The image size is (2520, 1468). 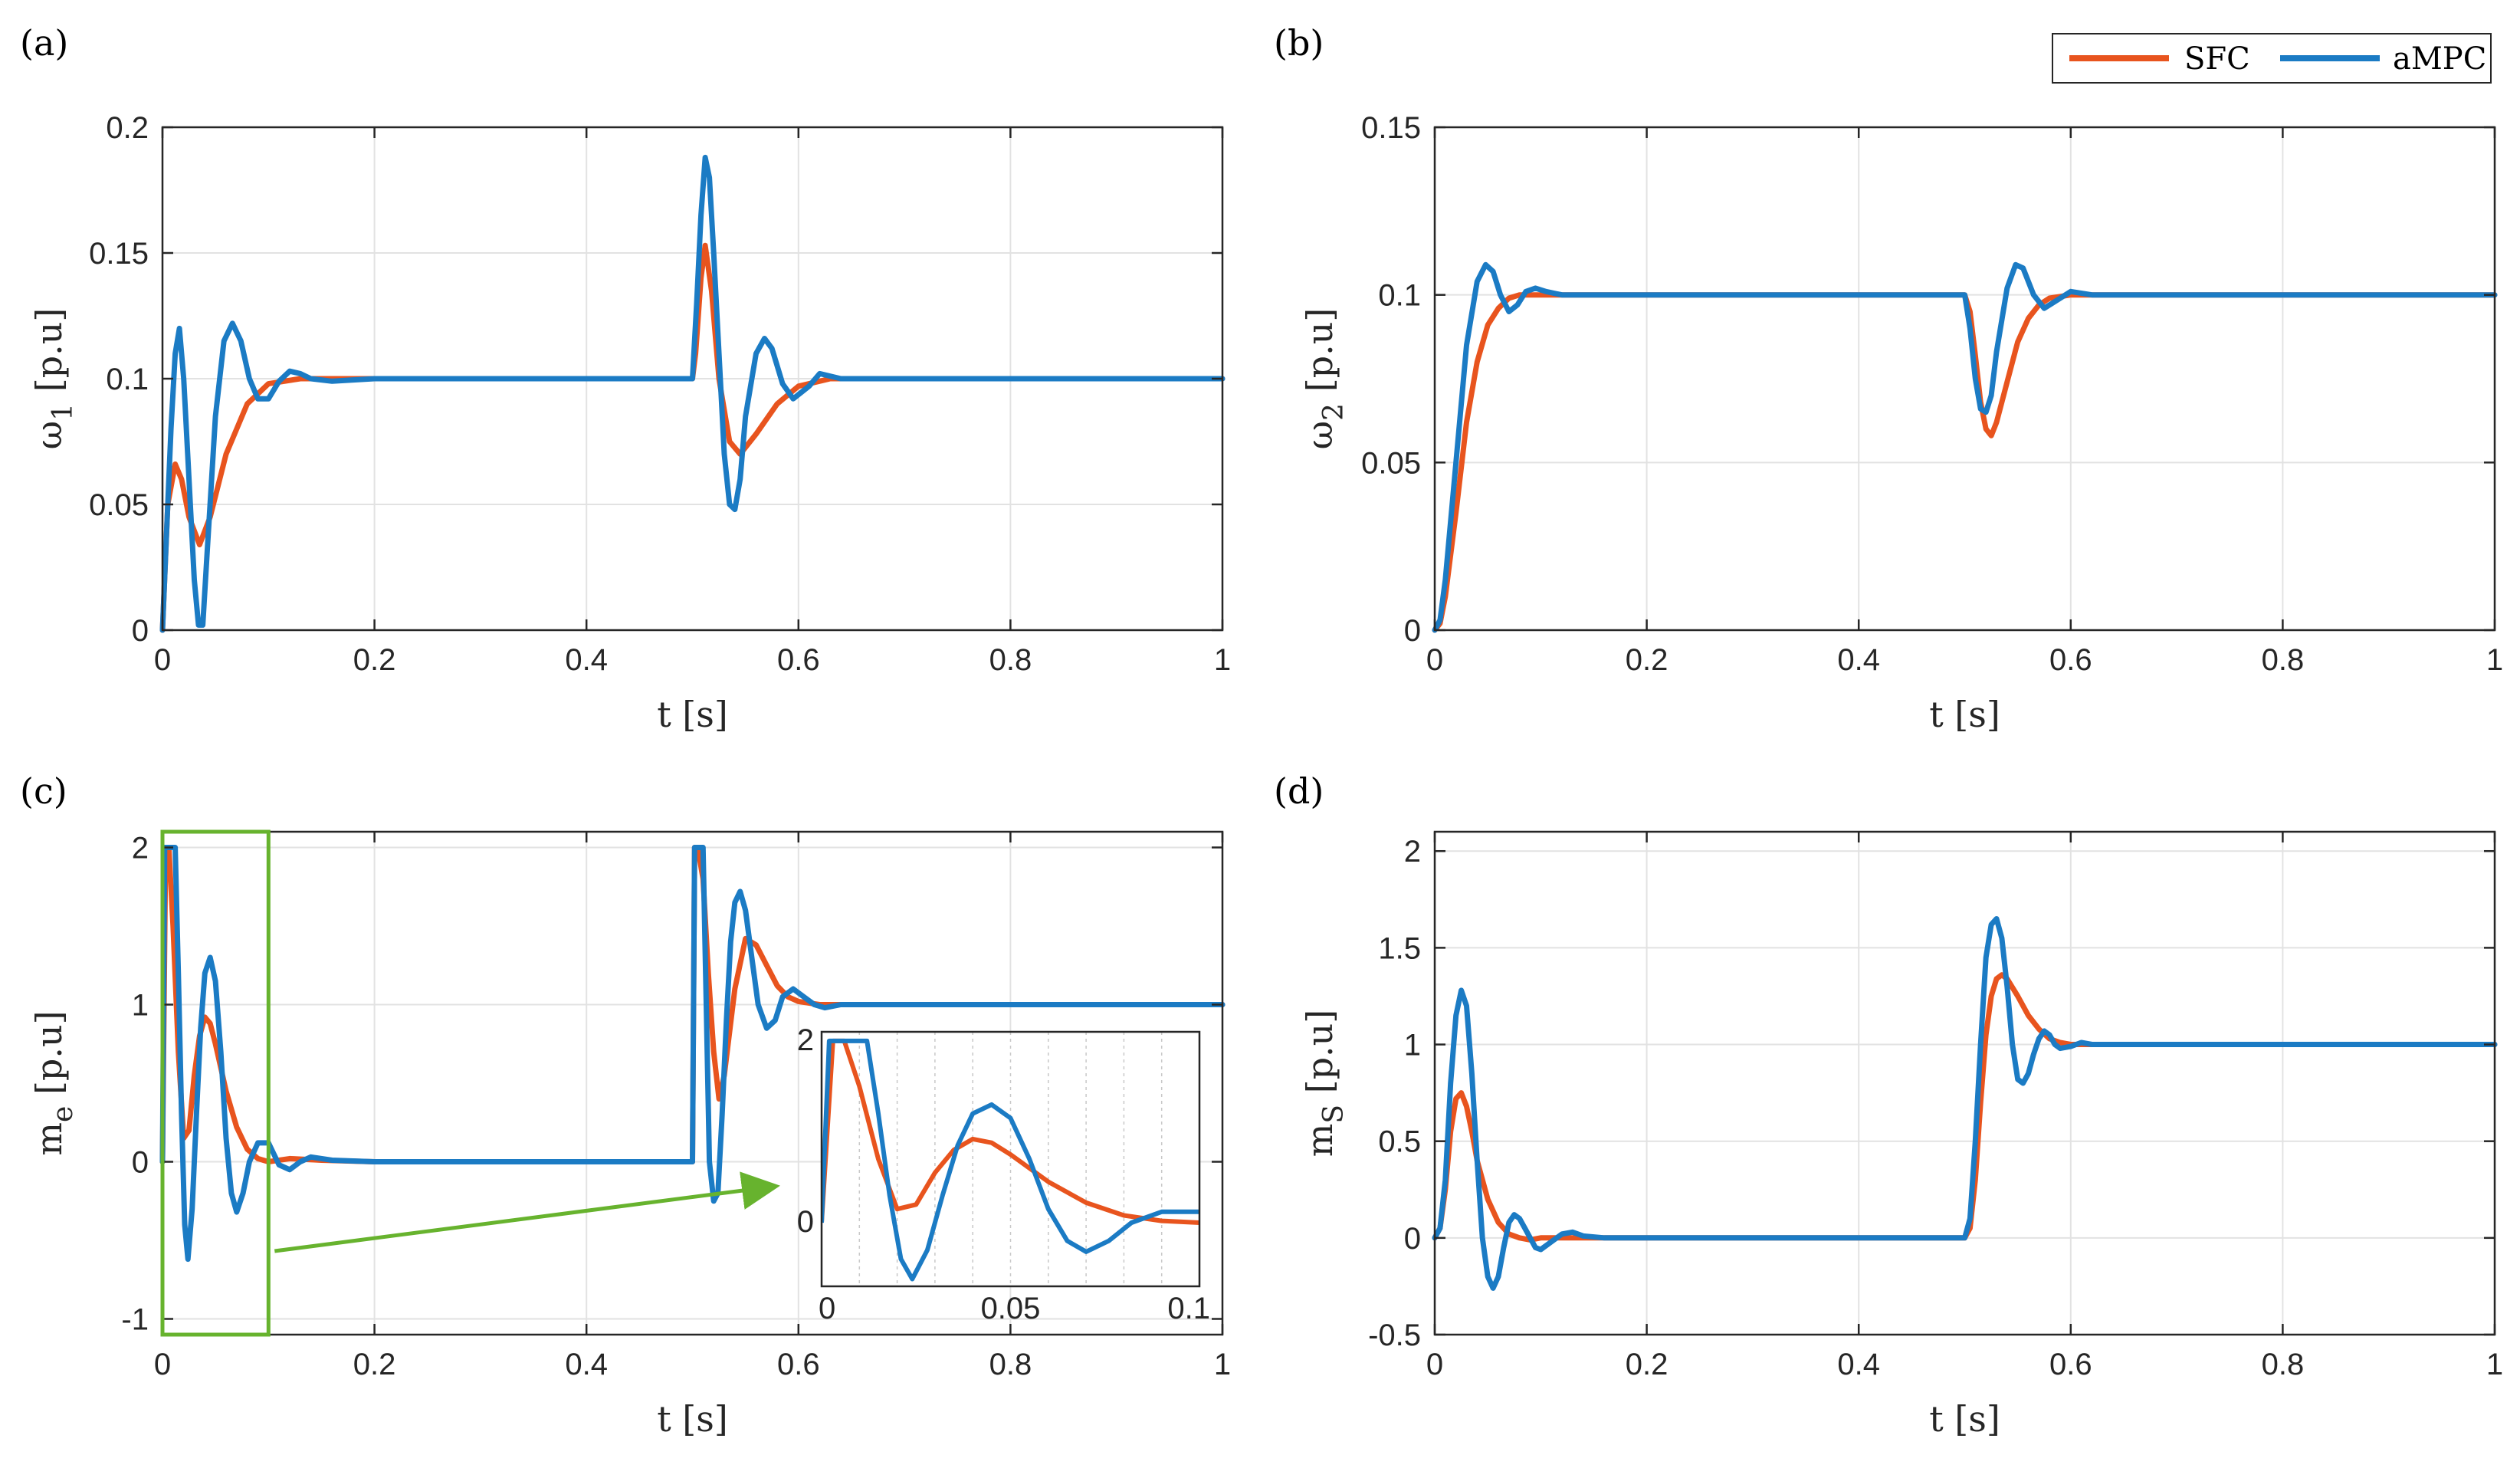 What do you see at coordinates (827, 1308) in the screenshot?
I see `inset-x-tick-label: 0` at bounding box center [827, 1308].